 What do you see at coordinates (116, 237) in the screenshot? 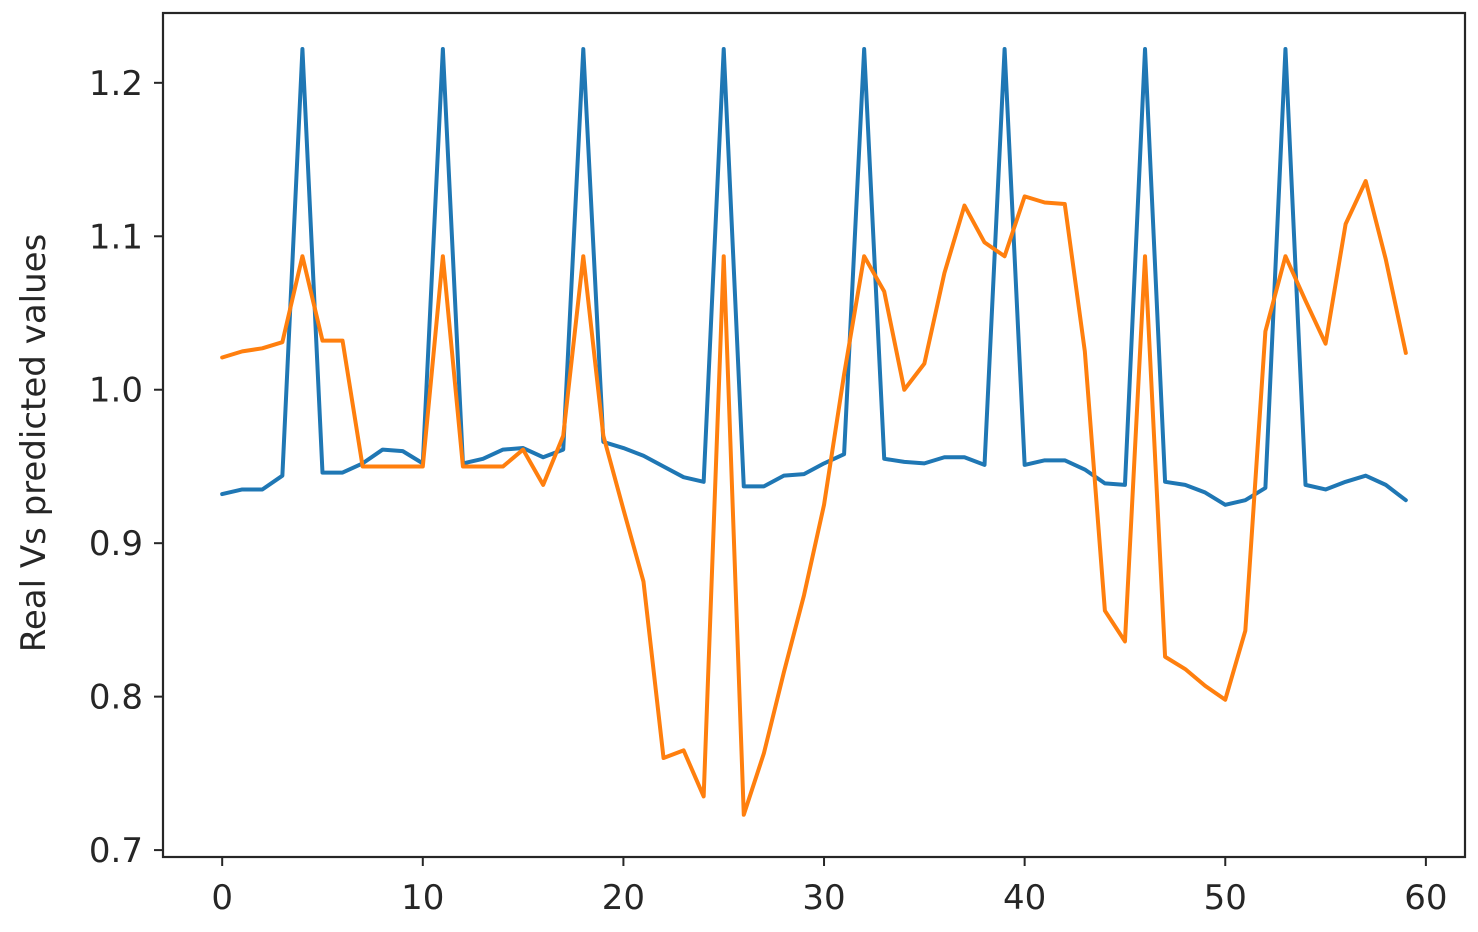
I see `y-tick-label: 1.1` at bounding box center [116, 237].